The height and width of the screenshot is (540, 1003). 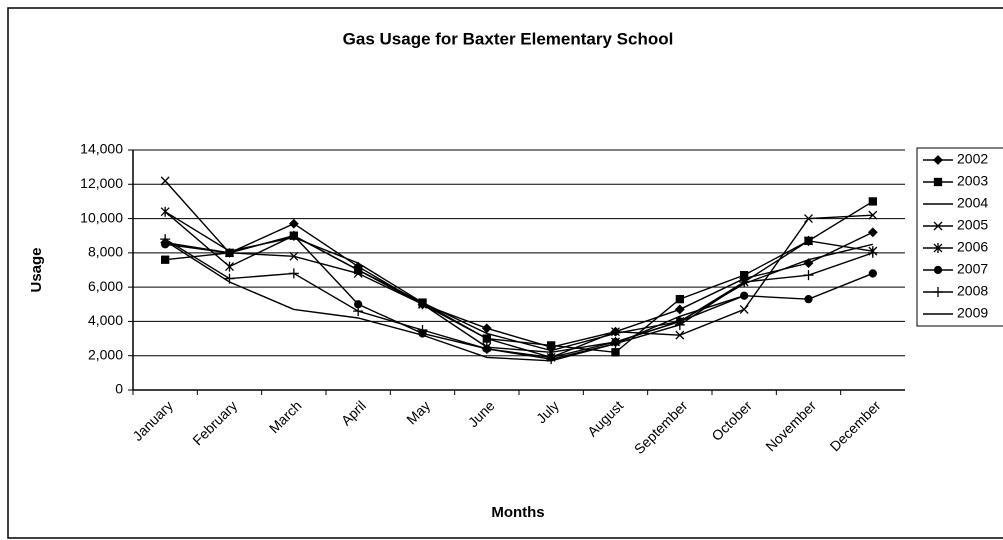 I want to click on chart-title: Gas Usage for Baxter Elementary School, so click(x=508, y=38).